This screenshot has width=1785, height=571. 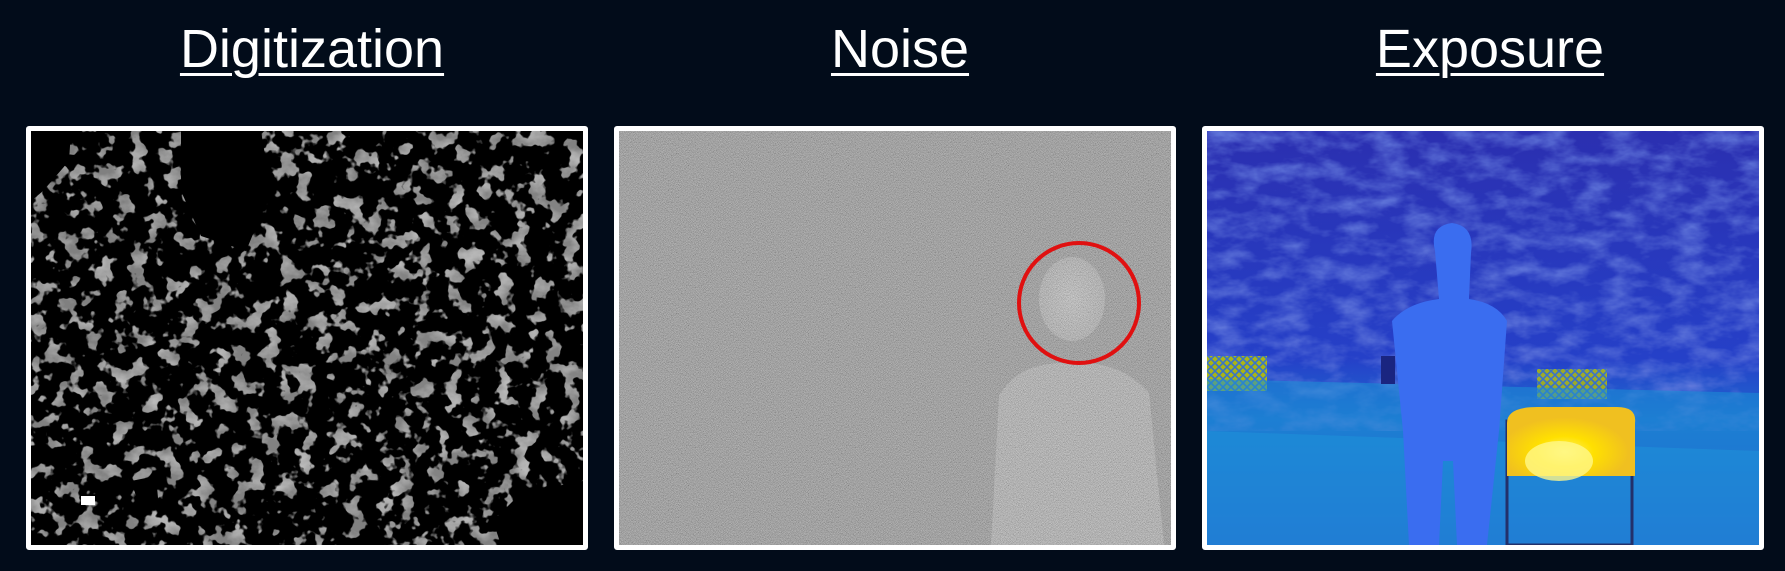 What do you see at coordinates (312, 49) in the screenshot?
I see `digitization-title: Digitization` at bounding box center [312, 49].